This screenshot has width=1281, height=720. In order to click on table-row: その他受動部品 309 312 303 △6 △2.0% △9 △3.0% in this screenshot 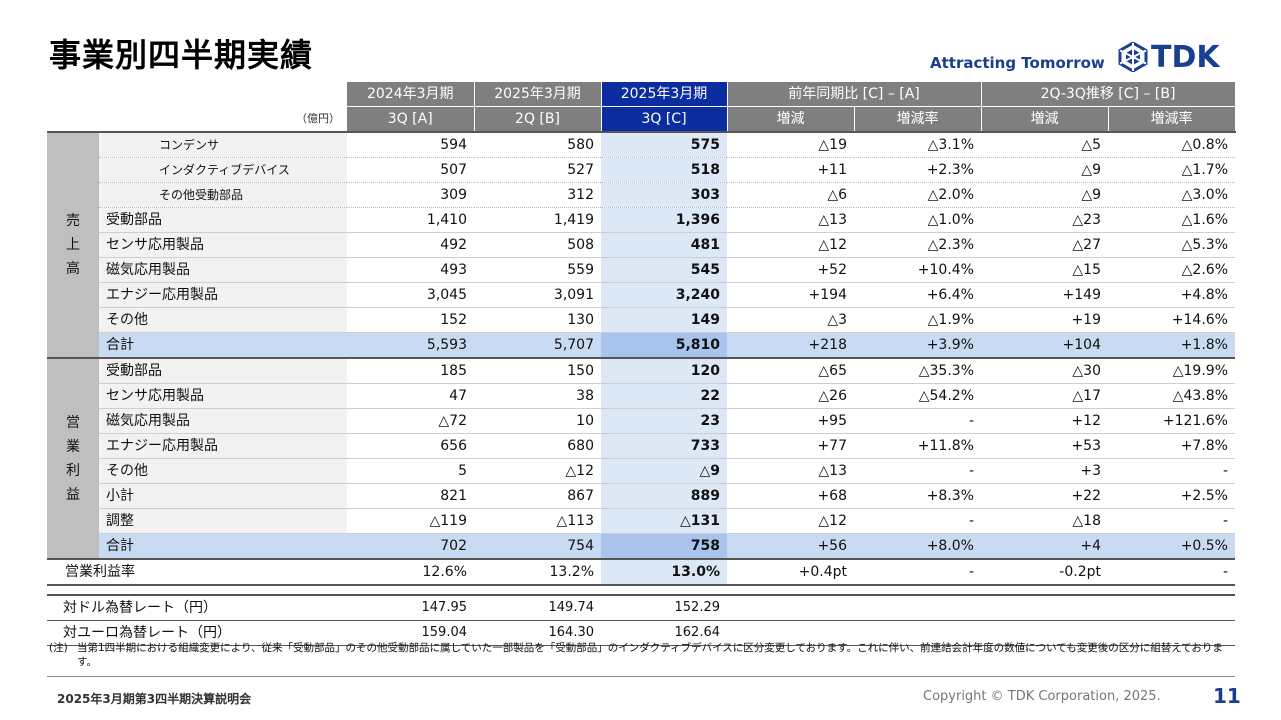, I will do `click(641, 195)`.